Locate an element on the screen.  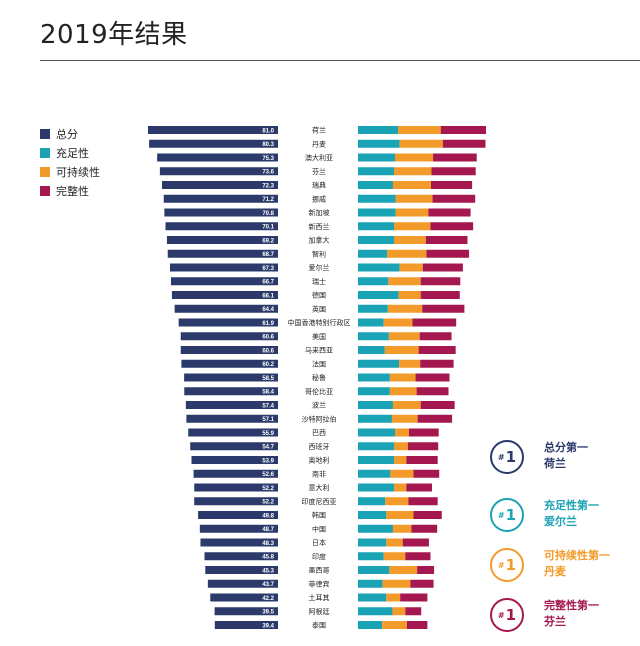
callout-title-sustainability: 可持续性第一 is located at coordinates (577, 555).